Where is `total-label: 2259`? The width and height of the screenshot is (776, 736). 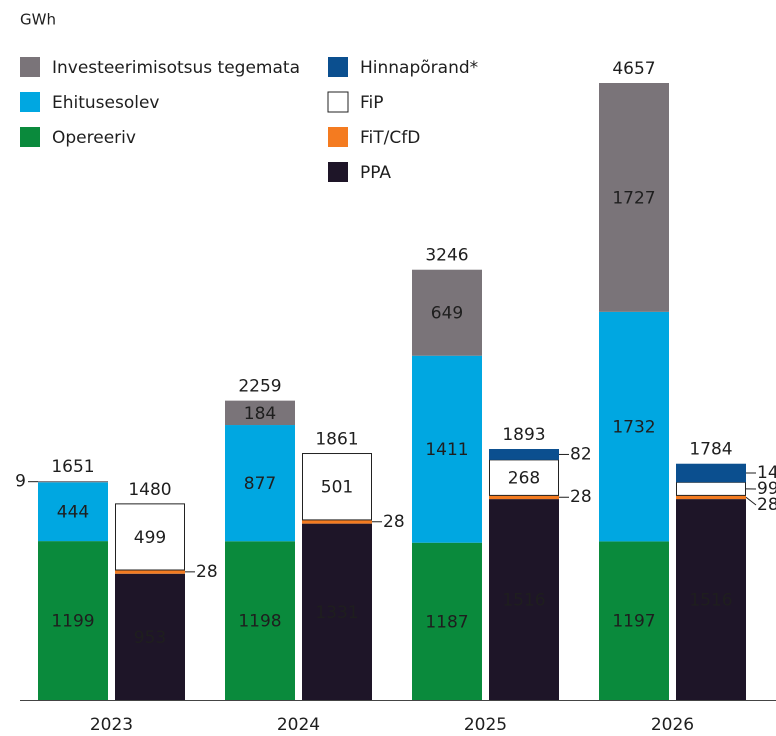
total-label: 2259 is located at coordinates (259, 387).